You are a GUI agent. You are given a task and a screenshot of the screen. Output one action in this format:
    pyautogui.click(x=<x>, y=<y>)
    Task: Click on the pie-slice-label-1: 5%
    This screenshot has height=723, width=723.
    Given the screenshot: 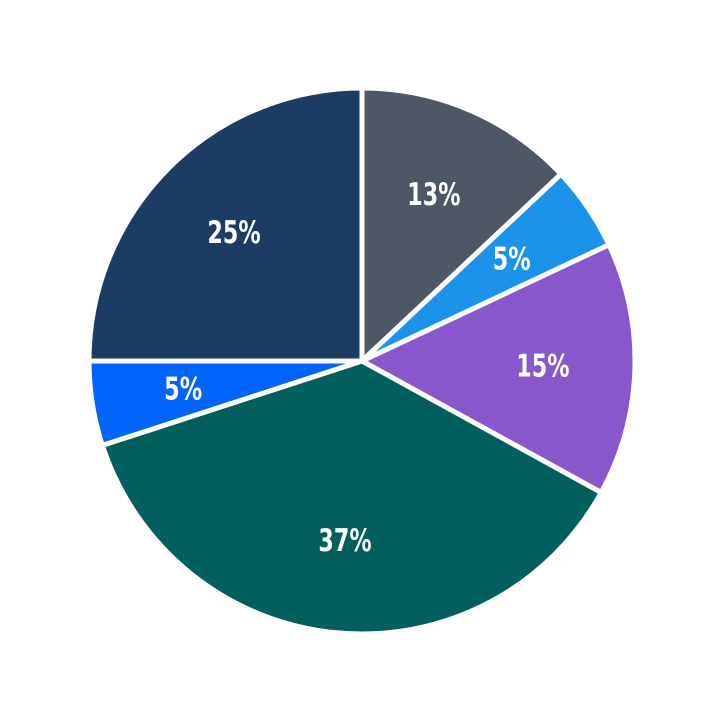 What is the action you would take?
    pyautogui.click(x=512, y=259)
    